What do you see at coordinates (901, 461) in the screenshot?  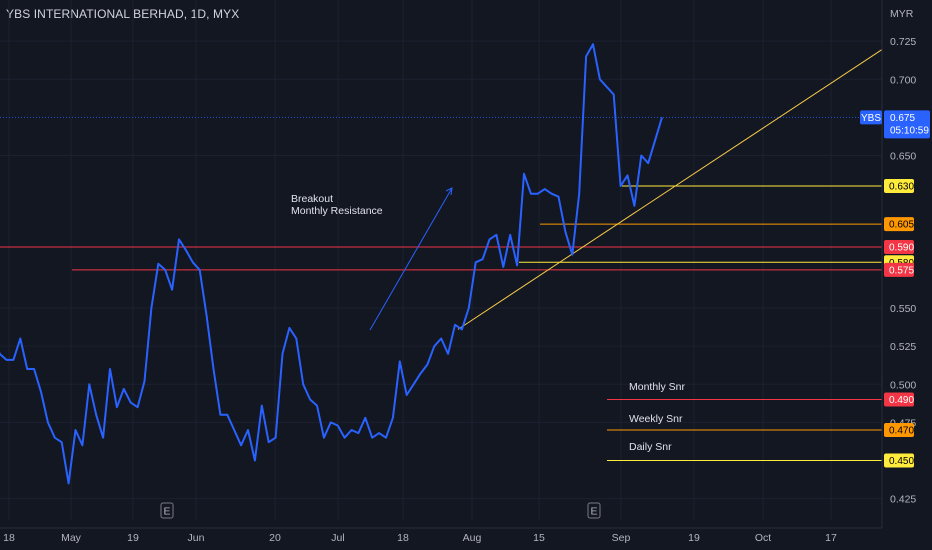 I see `level-tag-label: 0.450` at bounding box center [901, 461].